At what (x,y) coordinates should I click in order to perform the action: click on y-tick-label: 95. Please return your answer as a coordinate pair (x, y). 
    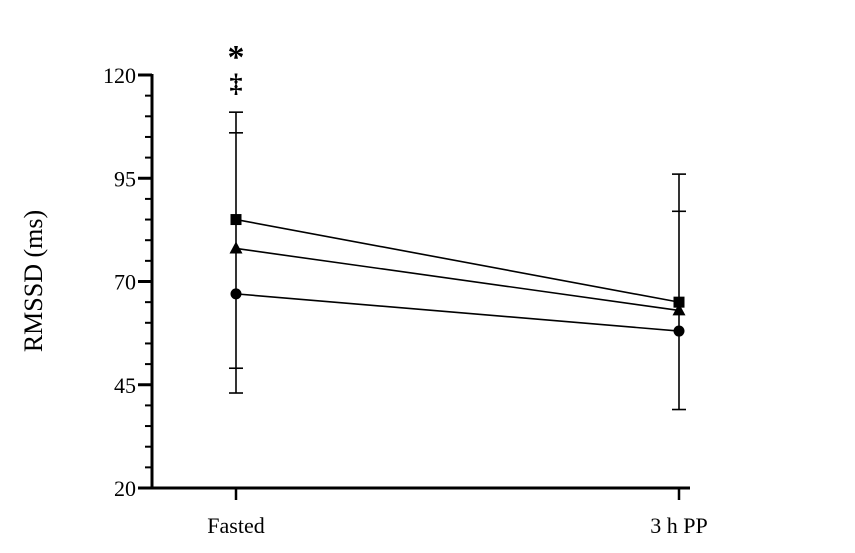
    Looking at the image, I should click on (125, 178).